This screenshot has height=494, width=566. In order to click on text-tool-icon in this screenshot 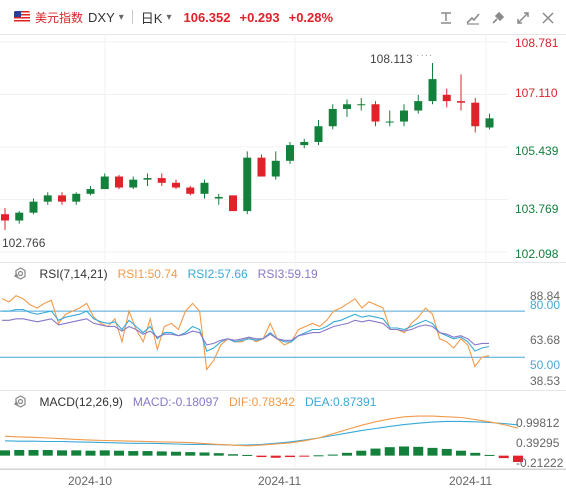, I will do `click(446, 18)`.